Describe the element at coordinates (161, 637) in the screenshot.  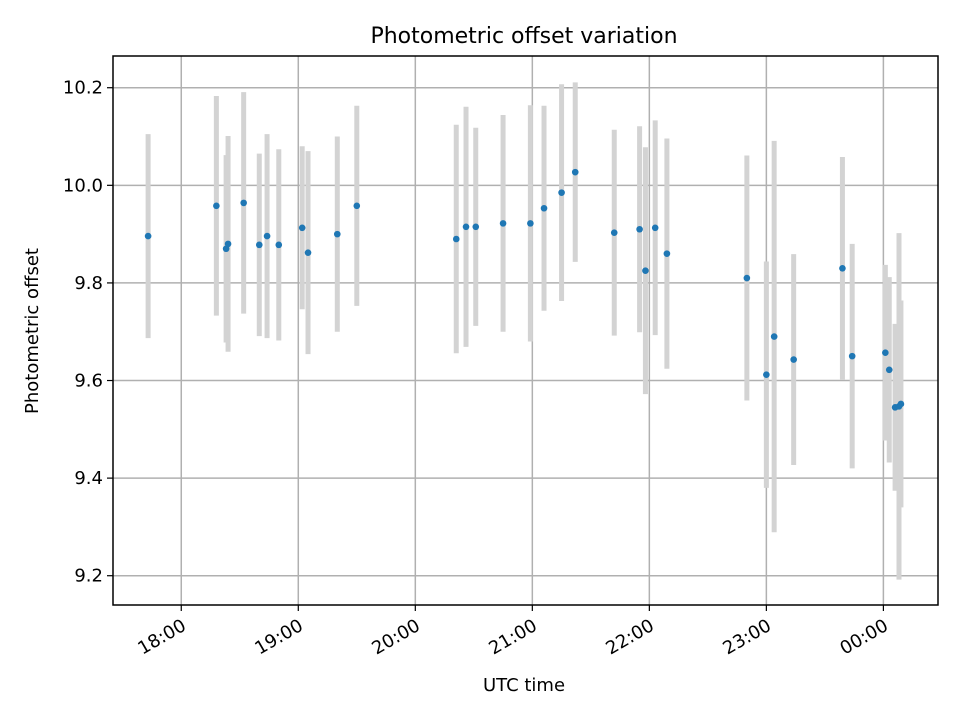
I see `x-tick-label: 18:00` at that location.